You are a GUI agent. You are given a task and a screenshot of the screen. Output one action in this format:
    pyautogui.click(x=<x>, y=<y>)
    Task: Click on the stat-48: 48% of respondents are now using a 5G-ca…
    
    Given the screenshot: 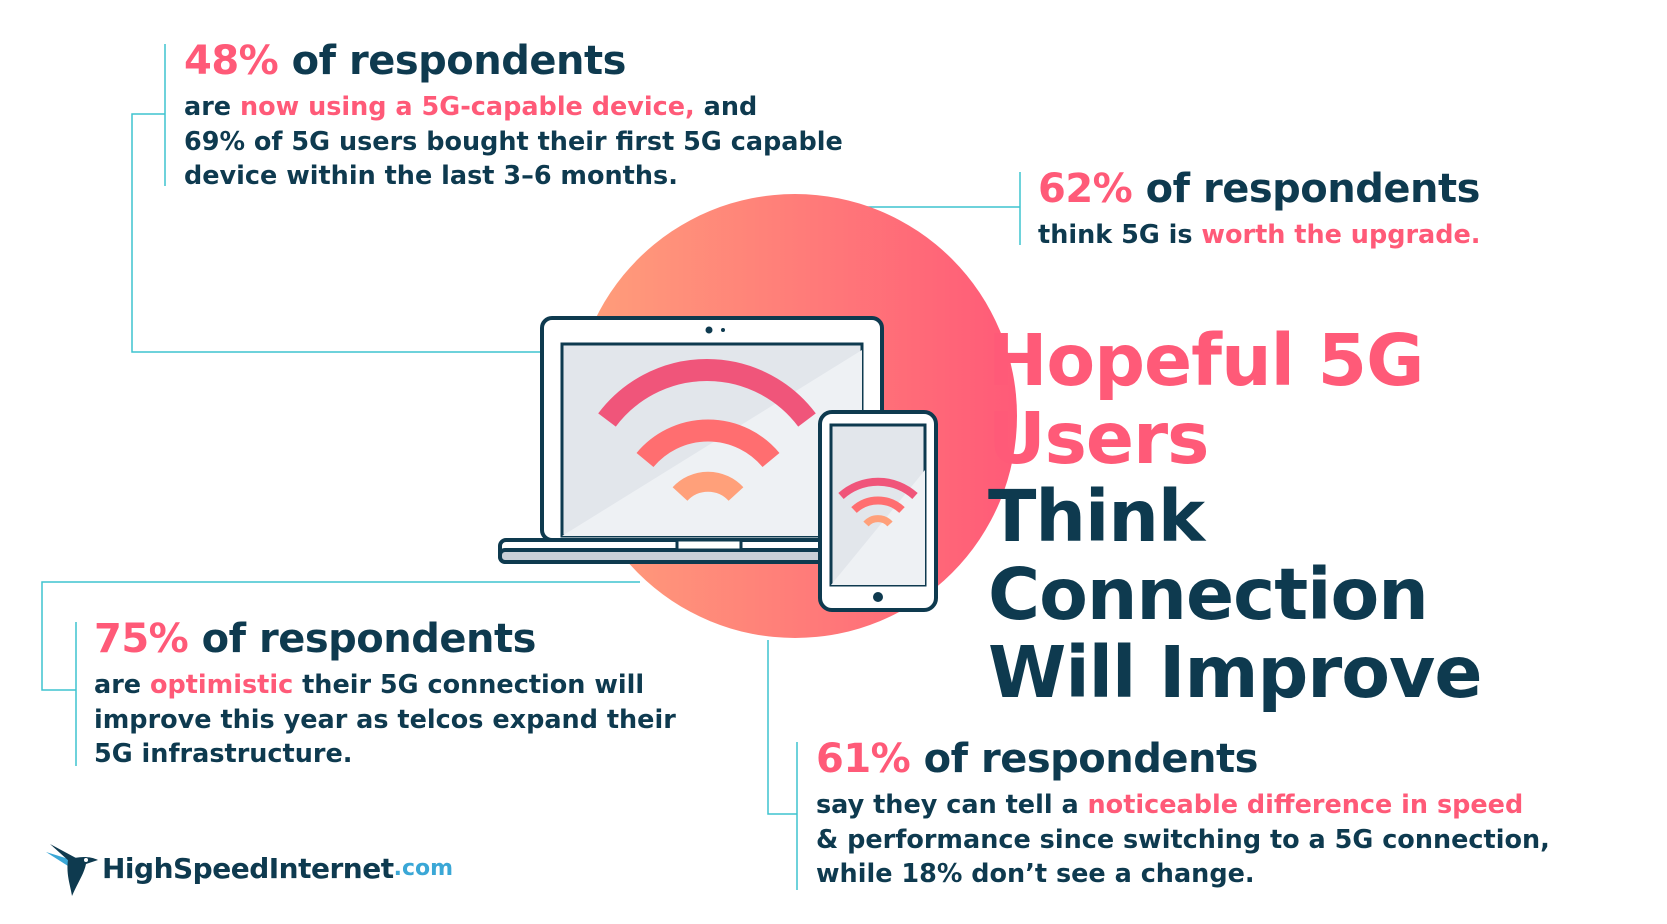 What is the action you would take?
    pyautogui.click(x=513, y=116)
    